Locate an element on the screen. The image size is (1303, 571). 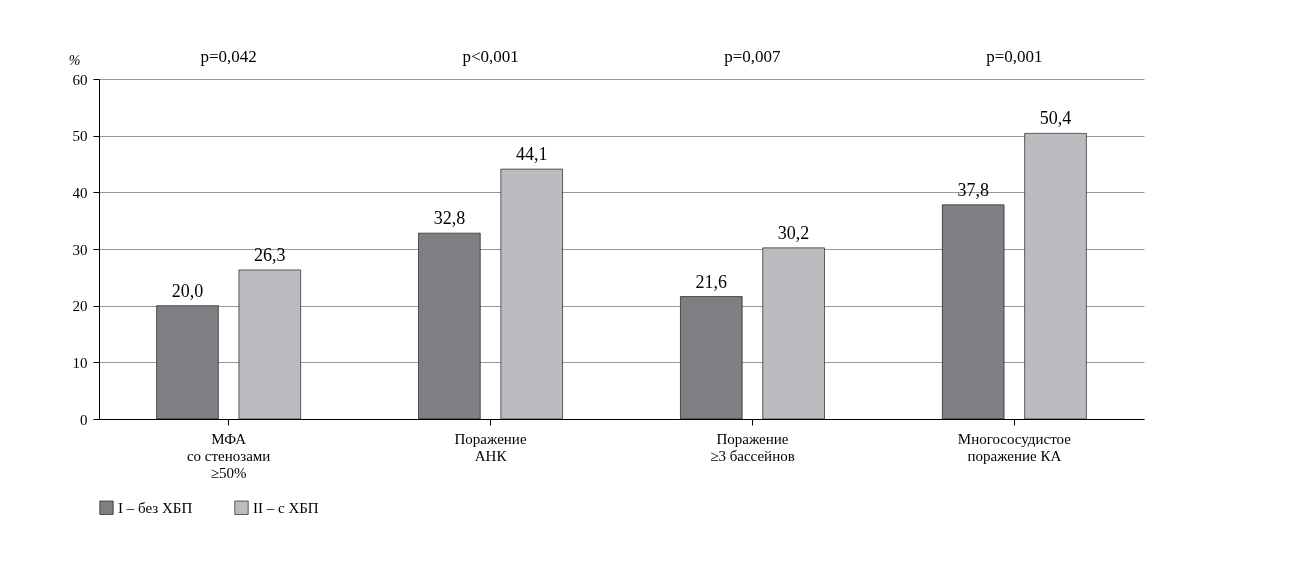
data-label: 26,3 is located at coordinates (270, 254).